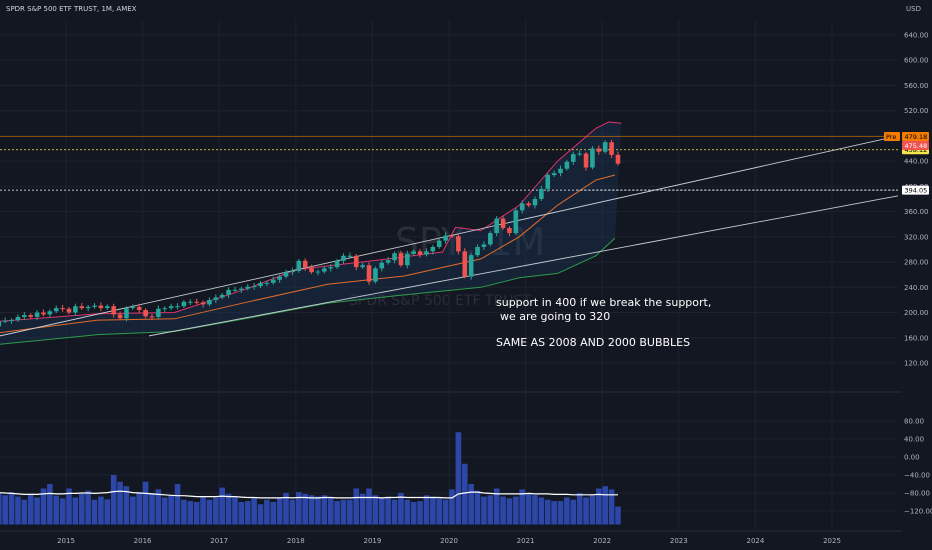  What do you see at coordinates (296, 541) in the screenshot?
I see `time-axis-tick: 2018` at bounding box center [296, 541].